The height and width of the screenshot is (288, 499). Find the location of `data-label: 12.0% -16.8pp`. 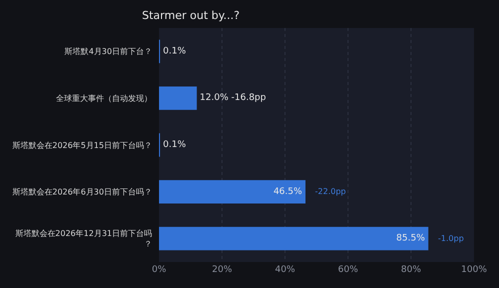

data-label: 12.0% -16.8pp is located at coordinates (233, 98).